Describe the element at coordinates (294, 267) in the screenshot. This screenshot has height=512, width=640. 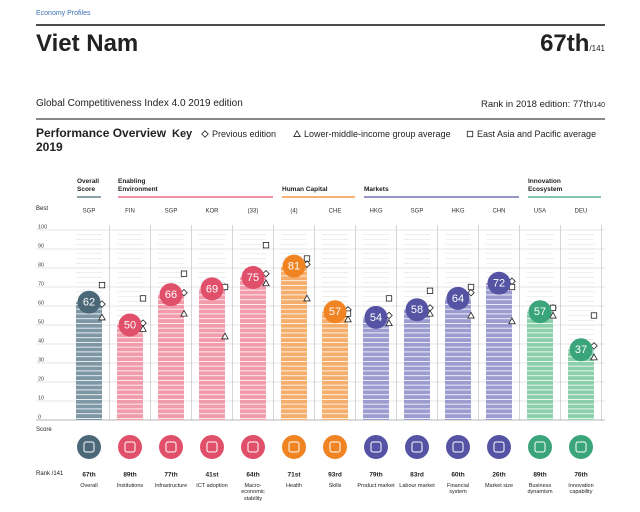
I see `value-label: 81` at that location.